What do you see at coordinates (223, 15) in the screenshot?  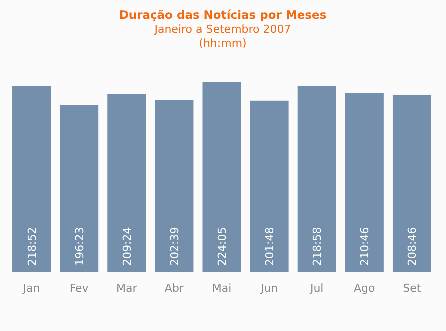 I see `chart-title: Duração das Notícias por Meses` at bounding box center [223, 15].